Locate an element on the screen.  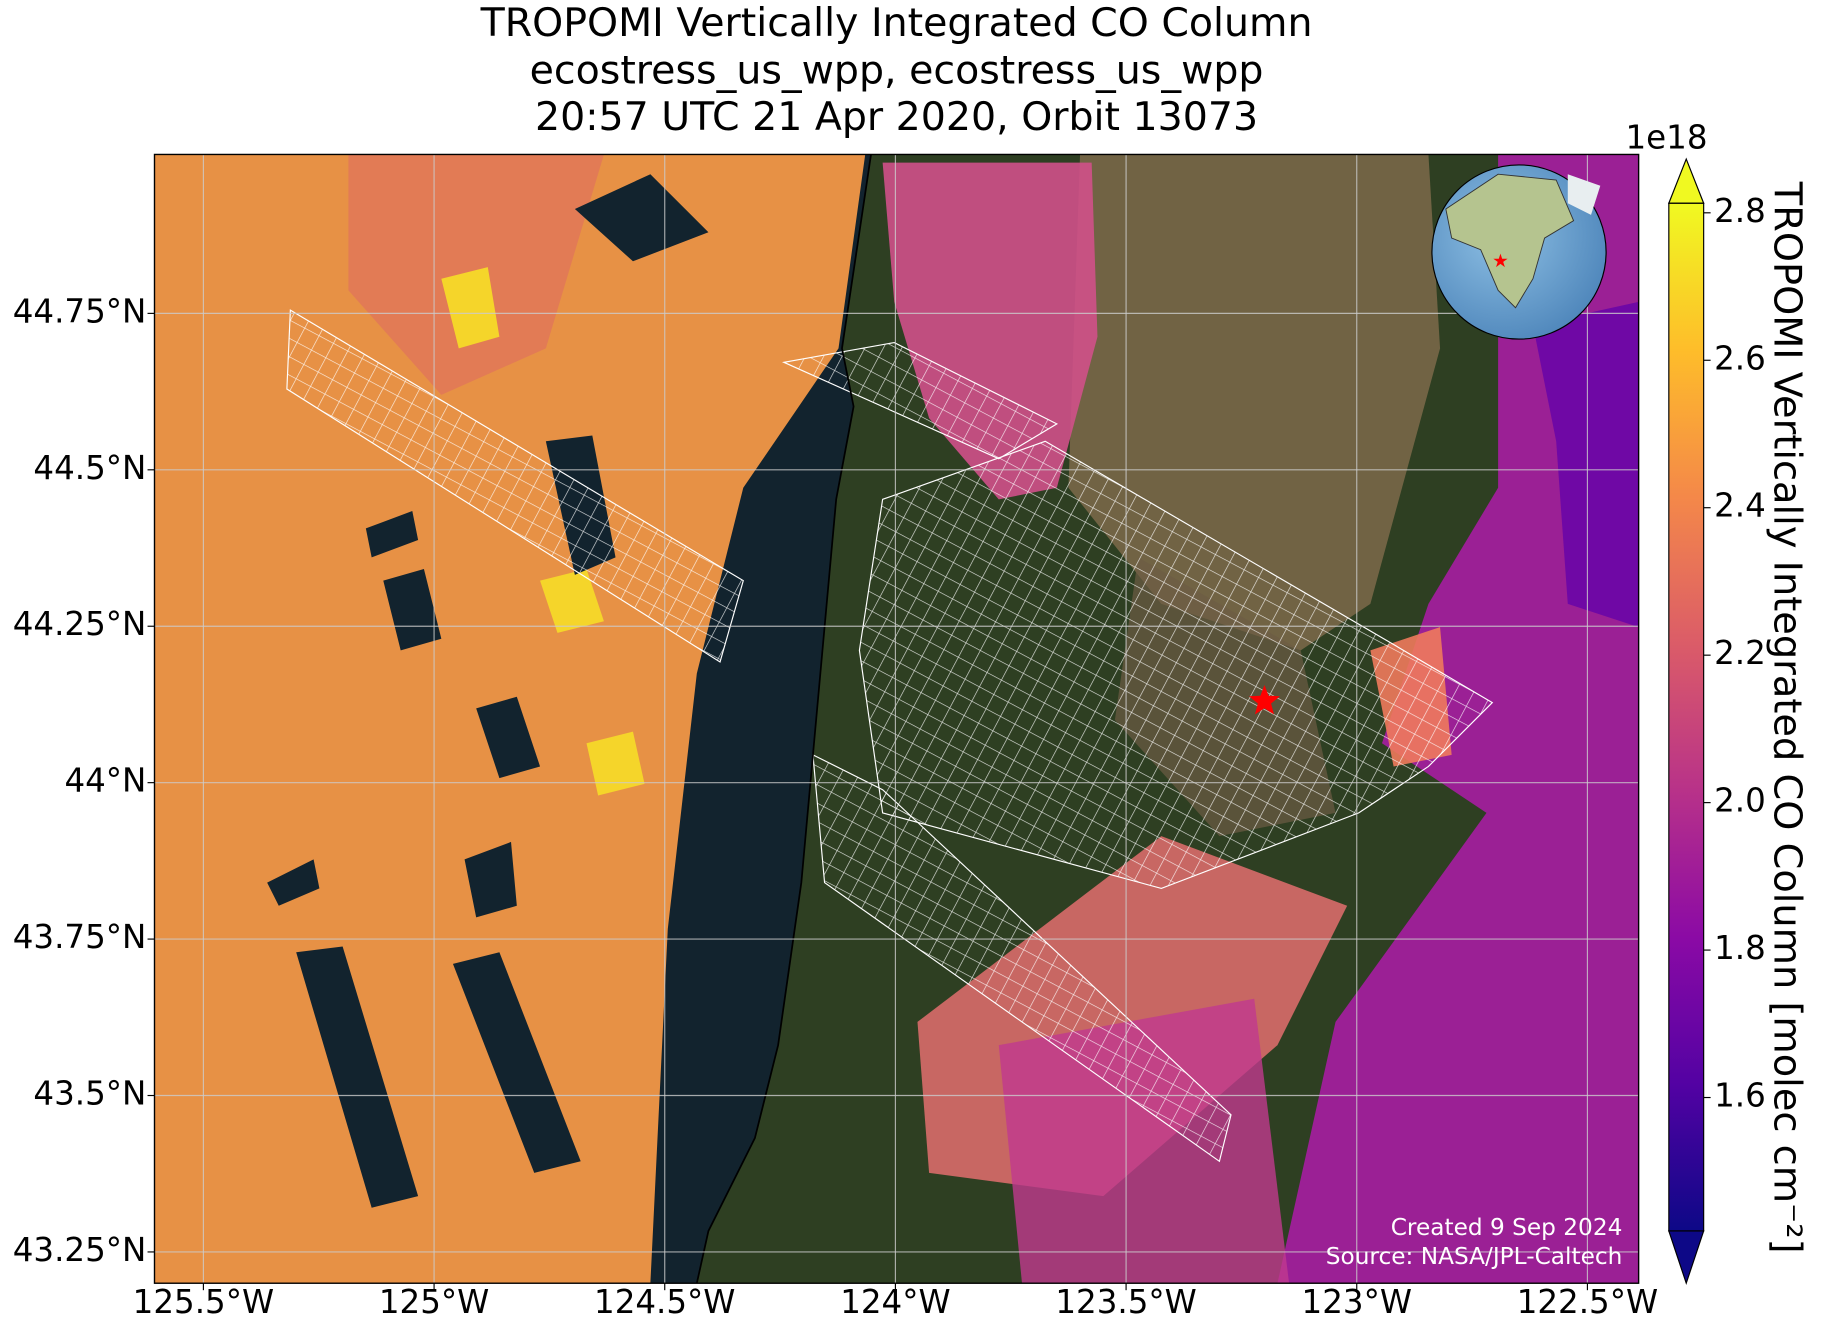
colorbar is located at coordinates (1686, 717).